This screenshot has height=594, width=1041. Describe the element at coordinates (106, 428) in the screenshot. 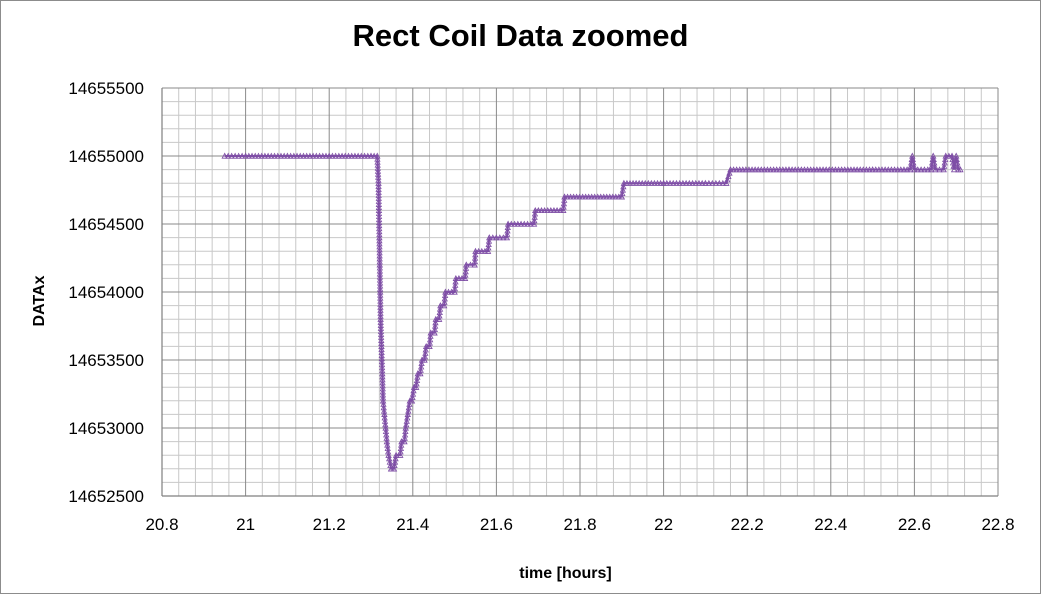

I see `y-tick-label: 14653000` at that location.